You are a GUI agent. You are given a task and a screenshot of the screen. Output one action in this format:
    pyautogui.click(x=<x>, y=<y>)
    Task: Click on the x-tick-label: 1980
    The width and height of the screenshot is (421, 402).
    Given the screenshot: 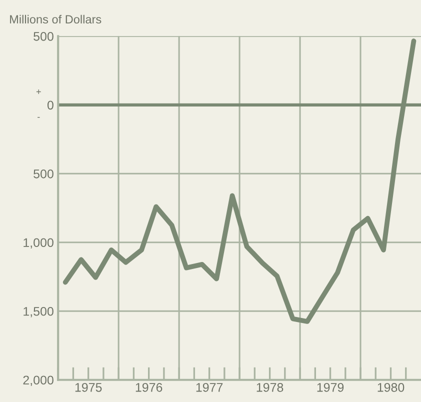 What is the action you would take?
    pyautogui.click(x=391, y=387)
    